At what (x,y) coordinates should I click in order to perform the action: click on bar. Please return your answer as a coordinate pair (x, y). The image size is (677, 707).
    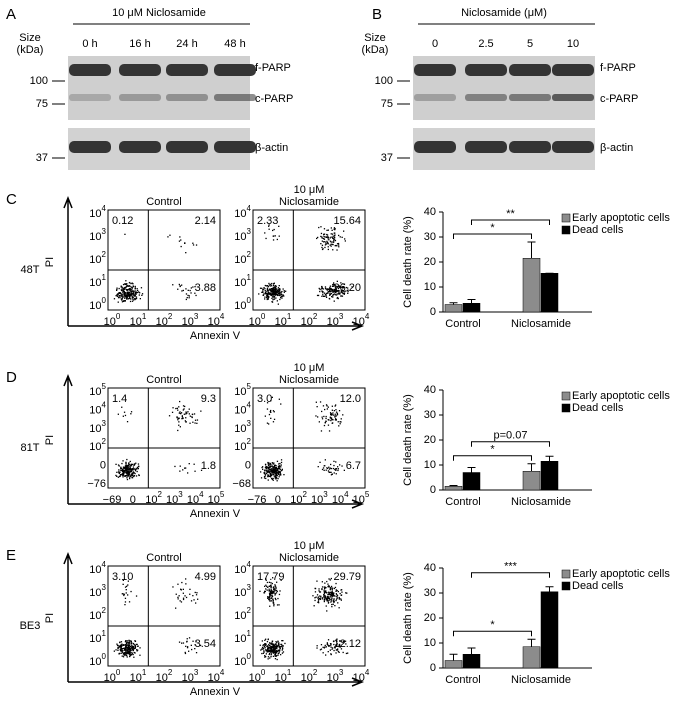
    Looking at the image, I should click on (531, 481).